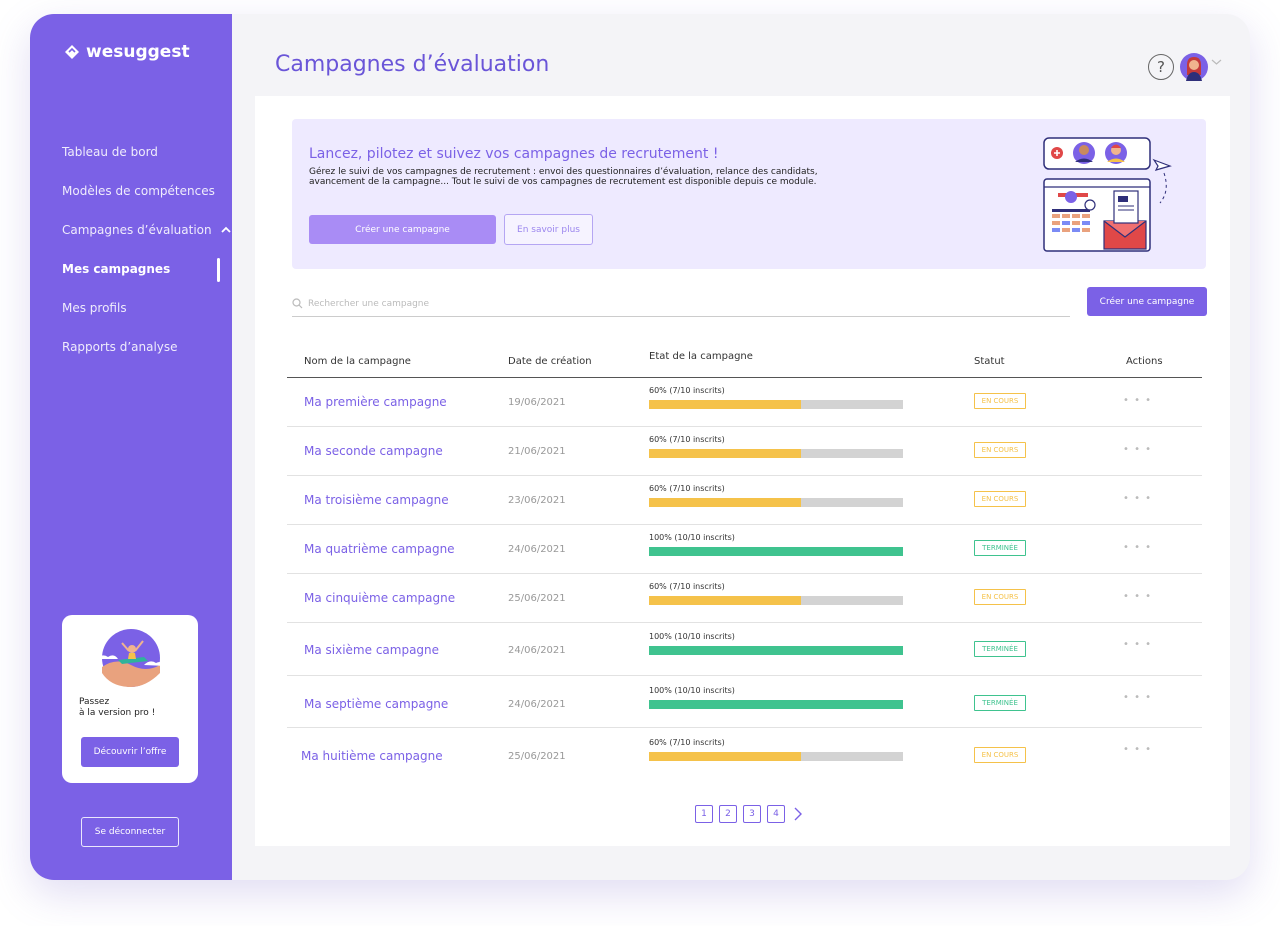 The width and height of the screenshot is (1280, 926). I want to click on sidebar-item-campagnes-evaluation: Campagnes d’évaluation, so click(147, 230).